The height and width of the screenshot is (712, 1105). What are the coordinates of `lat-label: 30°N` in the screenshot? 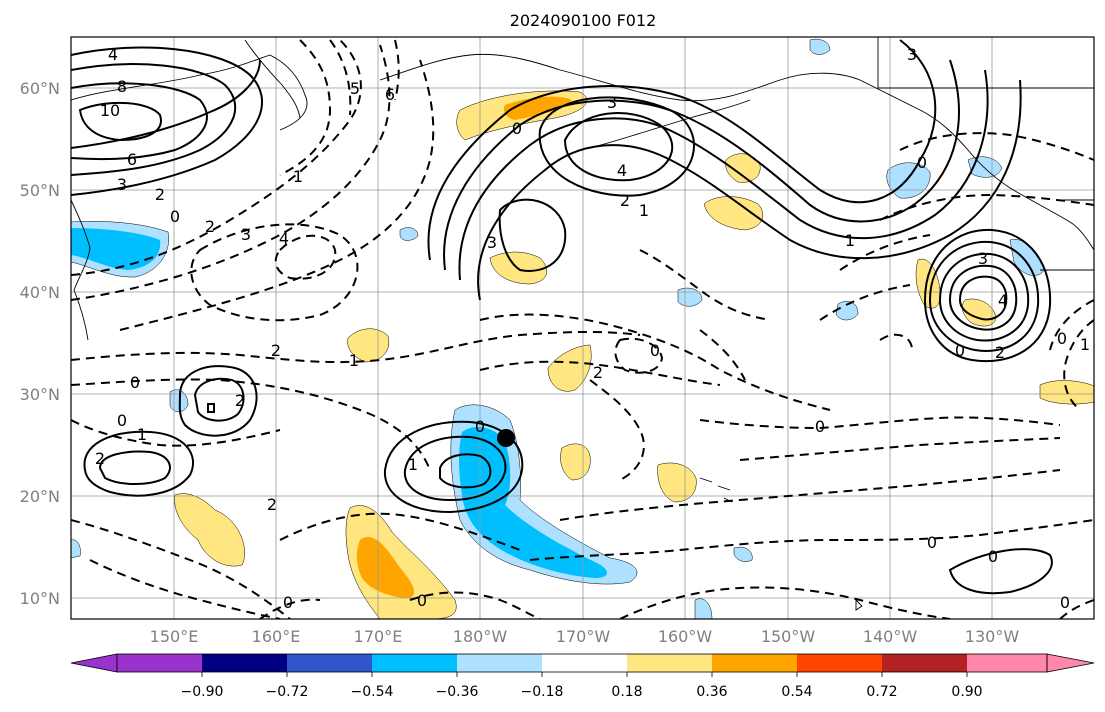 It's located at (40, 394).